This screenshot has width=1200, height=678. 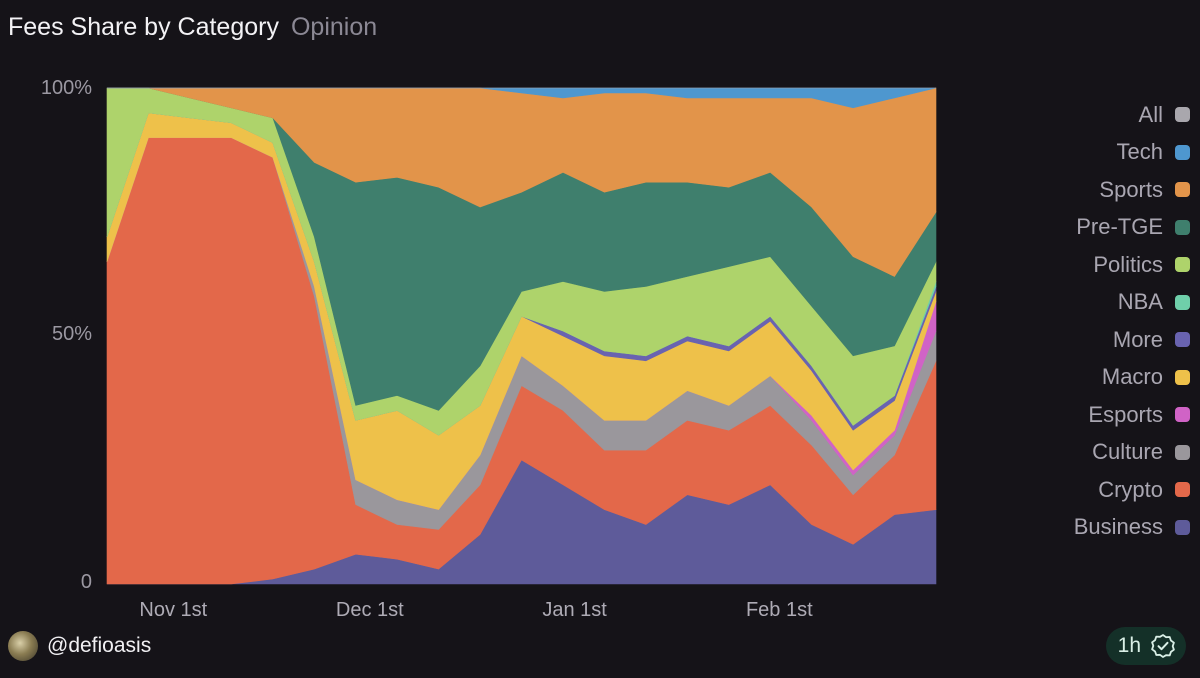 What do you see at coordinates (23, 646) in the screenshot?
I see `avatar` at bounding box center [23, 646].